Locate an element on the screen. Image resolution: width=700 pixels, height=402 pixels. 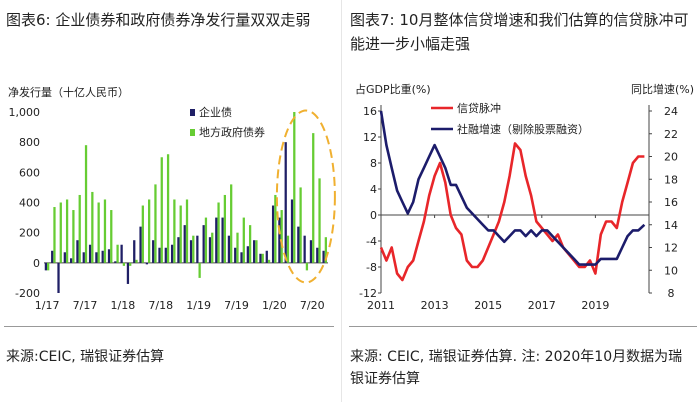
y-tick-label: 400 is located at coordinates (29, 203).